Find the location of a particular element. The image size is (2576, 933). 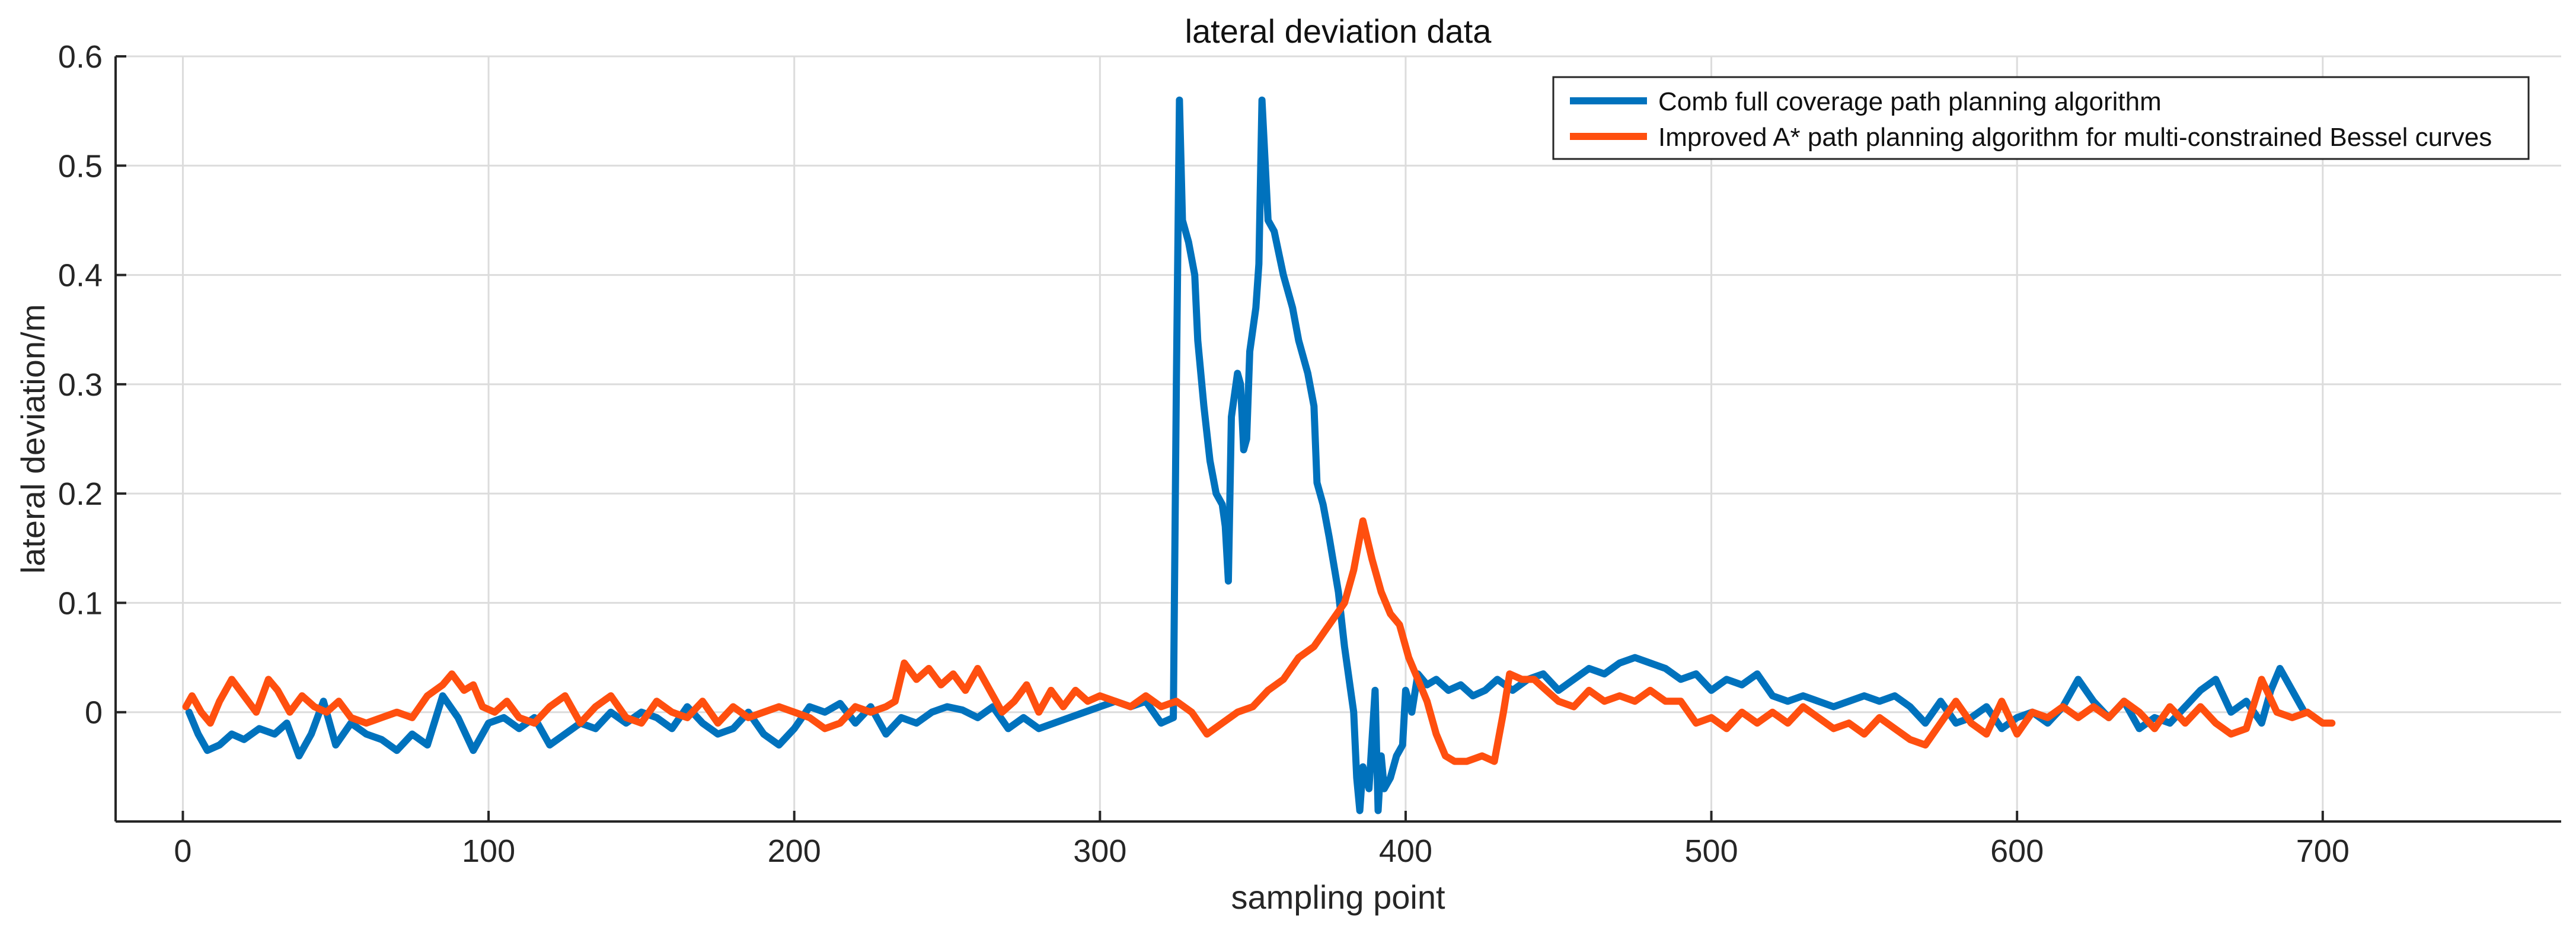

y-ticks: 0 0.1 0.2 0.3 0.4 0.5 0.6 is located at coordinates (92, 385).